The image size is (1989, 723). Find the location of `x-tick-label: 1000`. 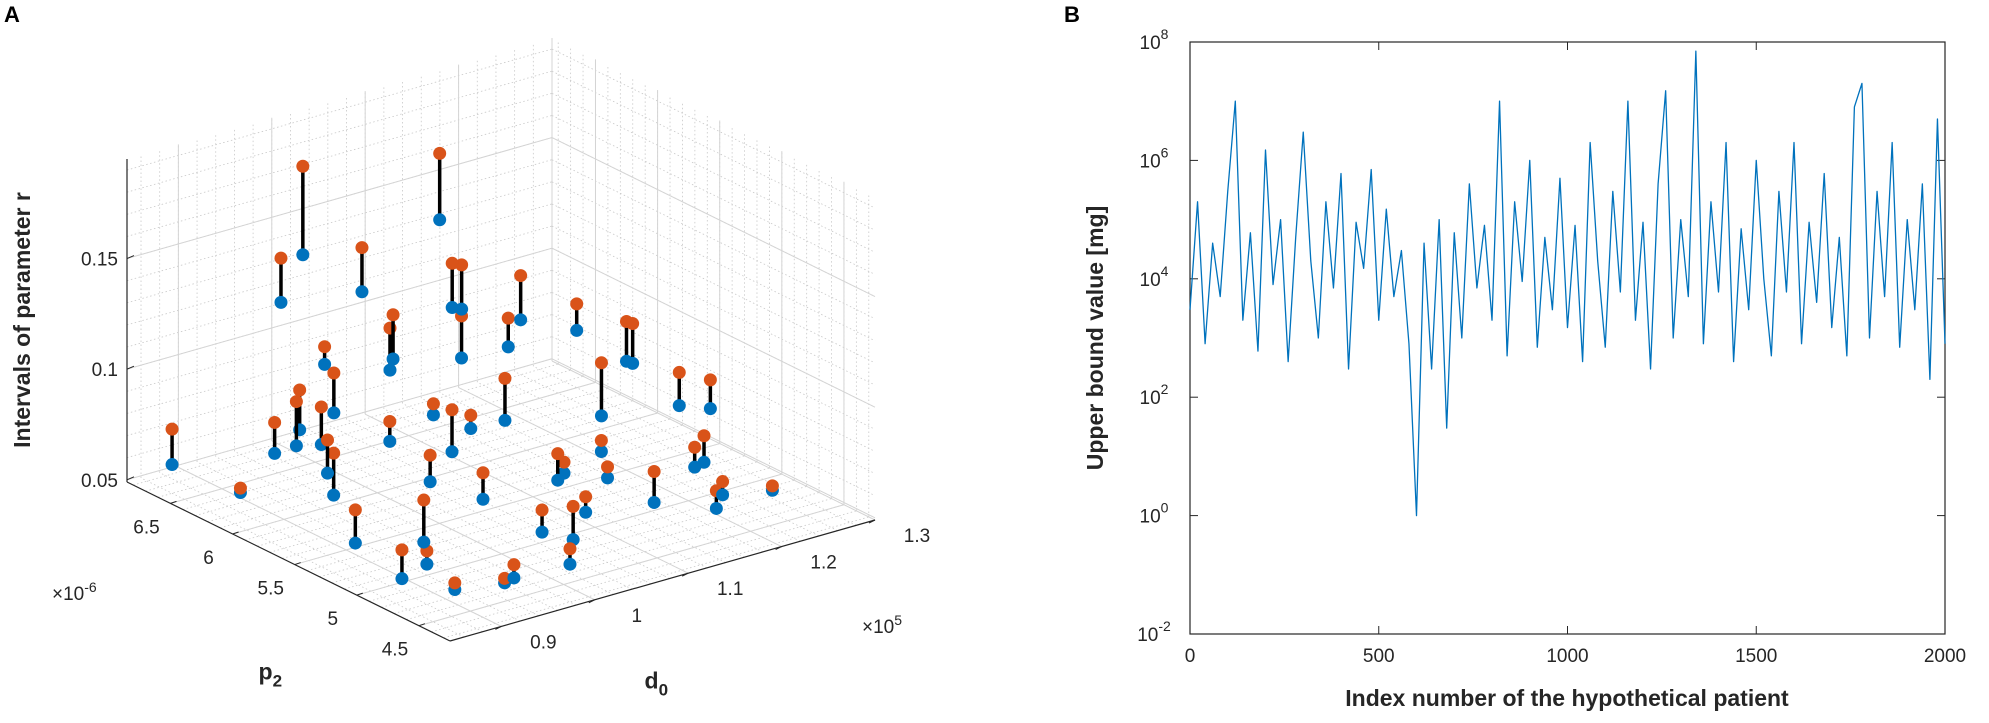

x-tick-label: 1000 is located at coordinates (1567, 656).